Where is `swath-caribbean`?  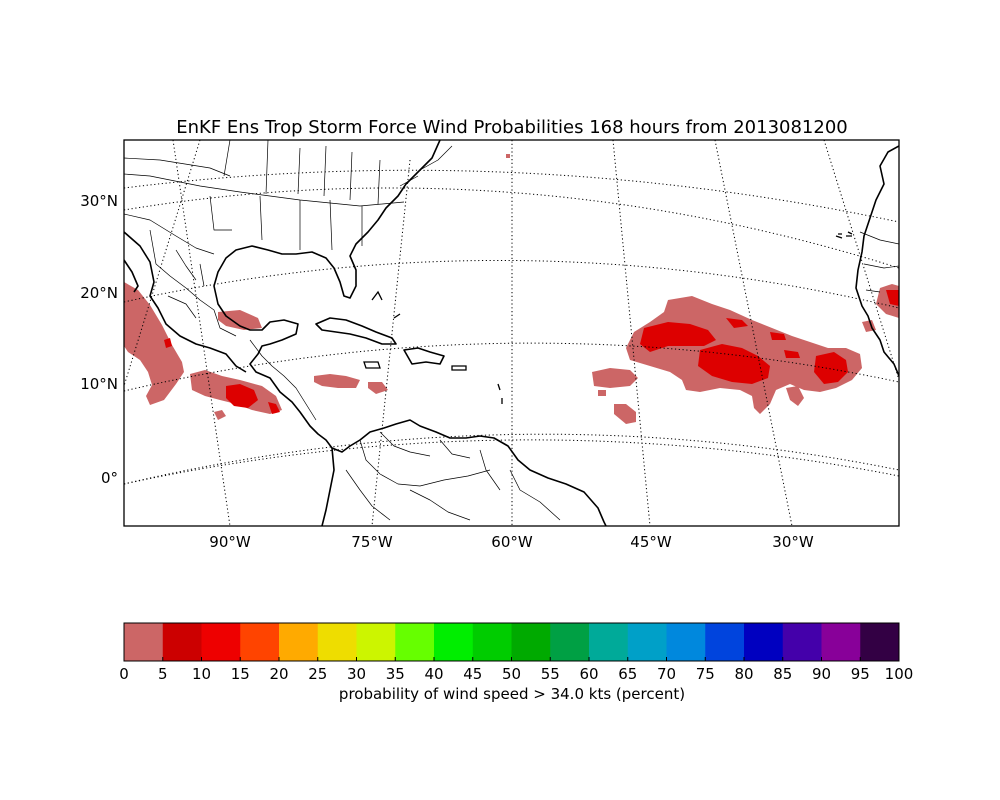 swath-caribbean is located at coordinates (337, 381).